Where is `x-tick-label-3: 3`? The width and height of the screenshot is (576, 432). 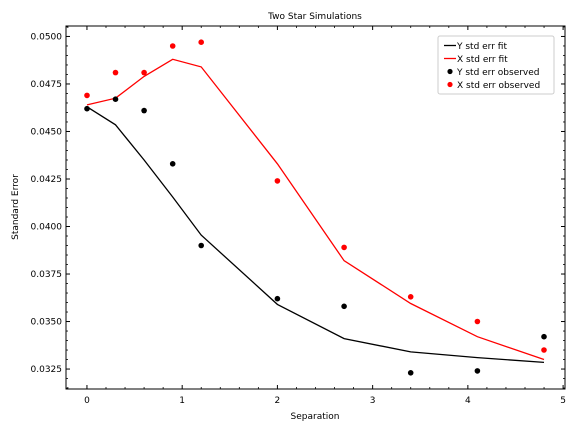
x-tick-label-3: 3 is located at coordinates (373, 401).